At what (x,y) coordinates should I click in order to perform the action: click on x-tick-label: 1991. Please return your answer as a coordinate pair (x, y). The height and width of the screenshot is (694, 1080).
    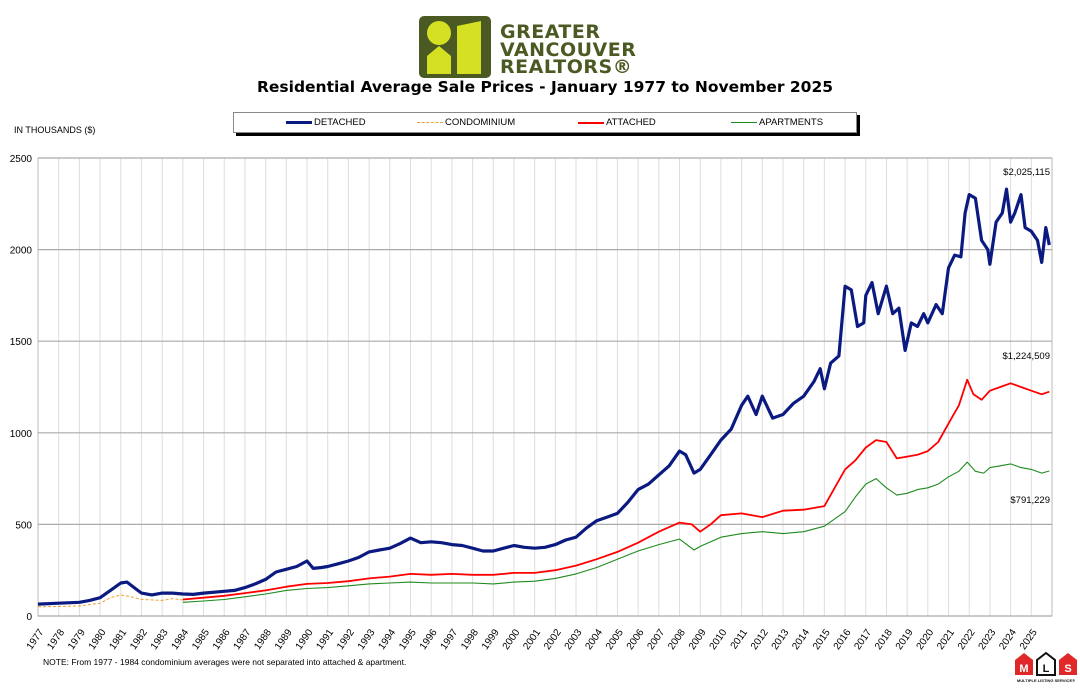
    Looking at the image, I should click on (325, 639).